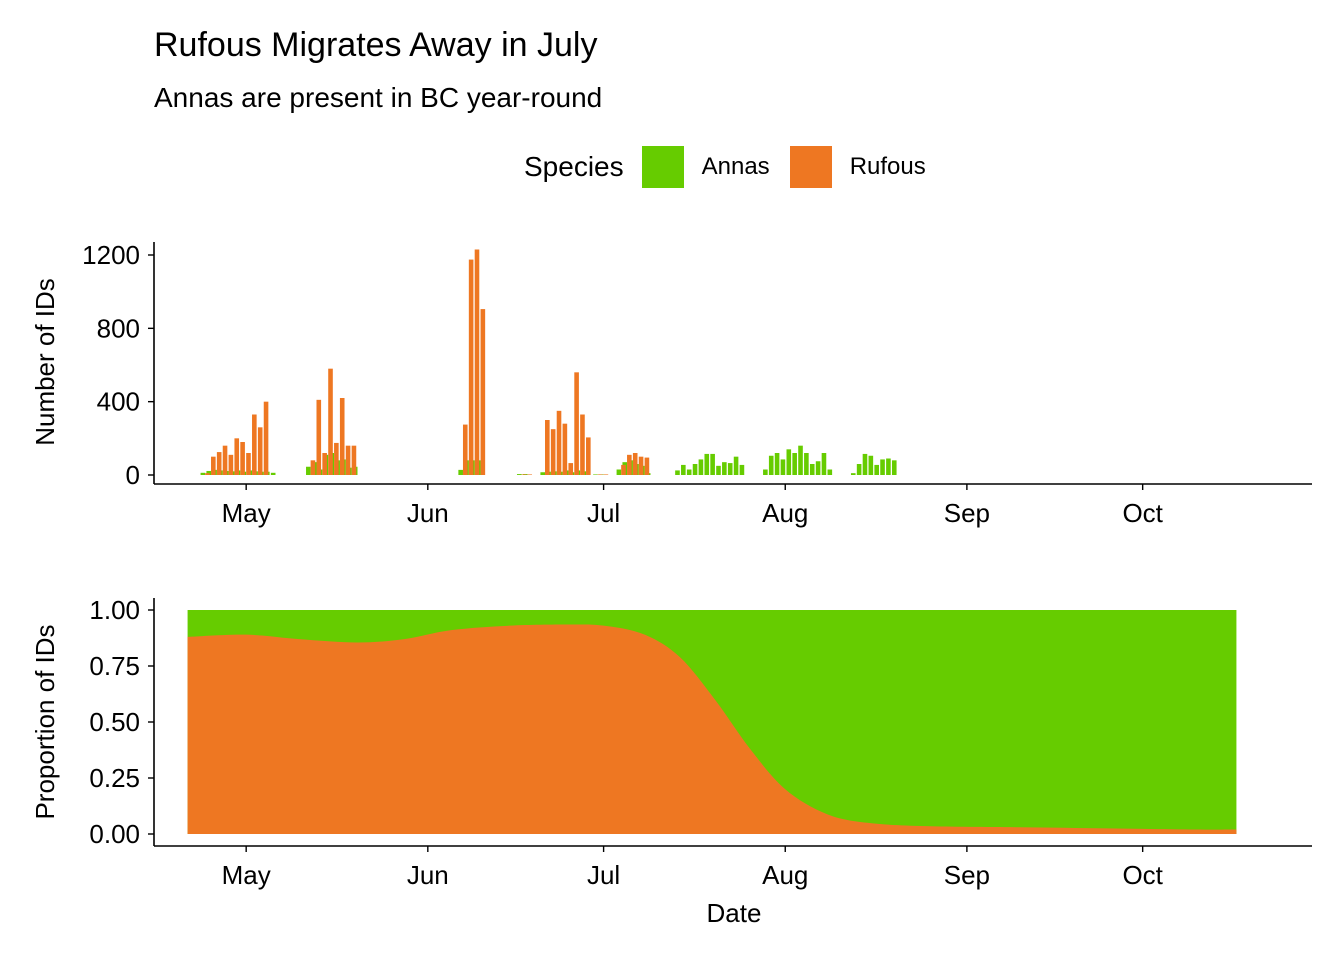  Describe the element at coordinates (887, 166) in the screenshot. I see `legend-label-rufous: Rufous` at that location.